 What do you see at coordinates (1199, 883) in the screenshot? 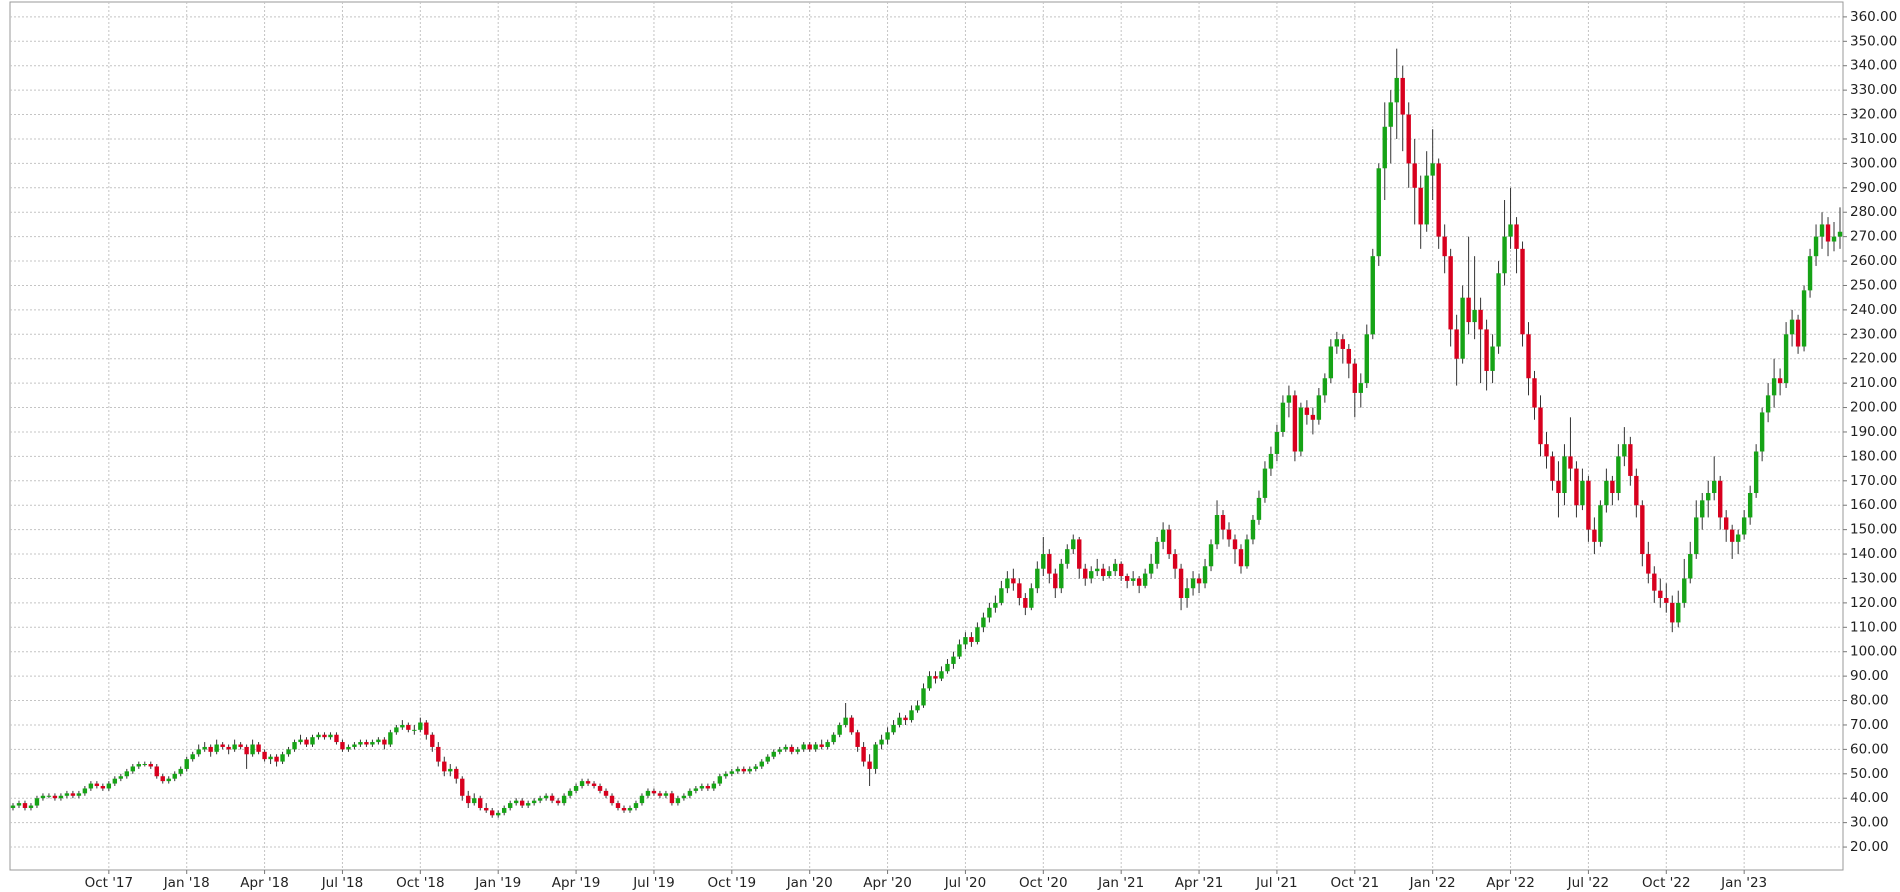
I see `x-tick-label: Apr '21` at bounding box center [1199, 883].